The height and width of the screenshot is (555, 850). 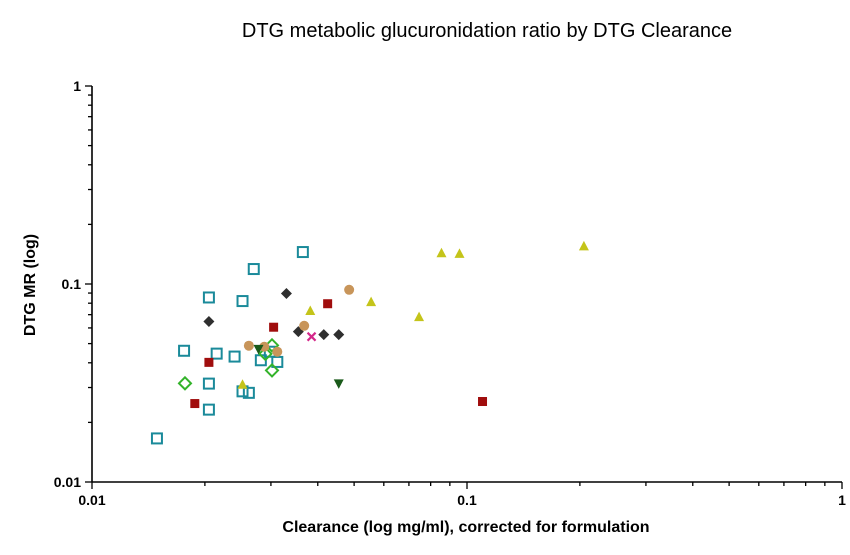 What do you see at coordinates (467, 500) in the screenshot?
I see `x-tick-label: 0.1` at bounding box center [467, 500].